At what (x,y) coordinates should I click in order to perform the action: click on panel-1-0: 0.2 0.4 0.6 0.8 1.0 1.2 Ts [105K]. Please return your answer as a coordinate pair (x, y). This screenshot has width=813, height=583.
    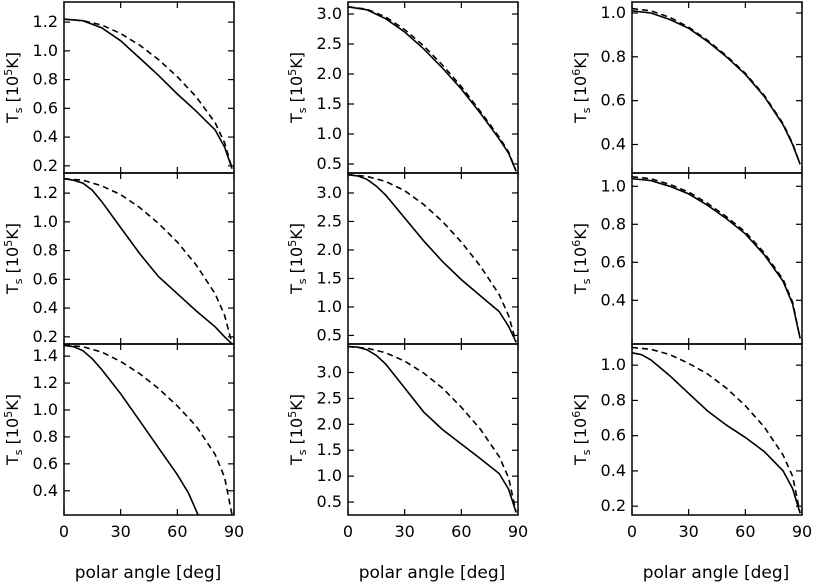
    Looking at the image, I should click on (118, 259).